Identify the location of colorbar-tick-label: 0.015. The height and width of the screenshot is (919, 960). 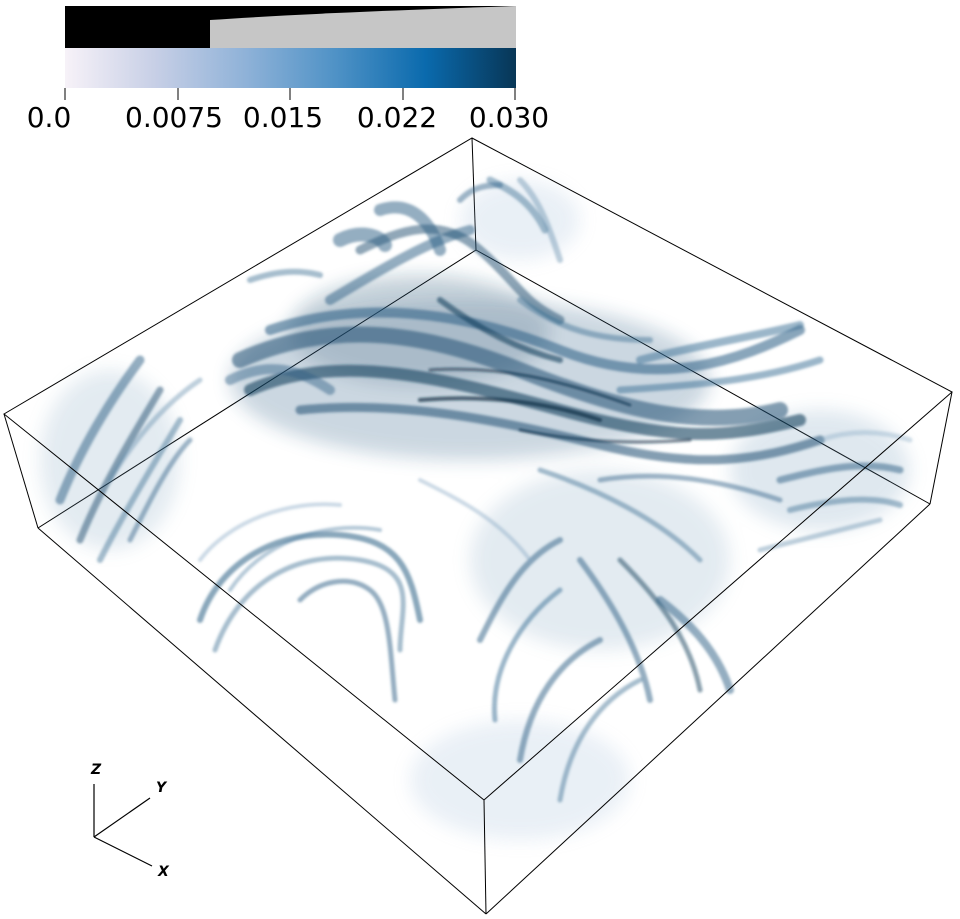
(283, 117).